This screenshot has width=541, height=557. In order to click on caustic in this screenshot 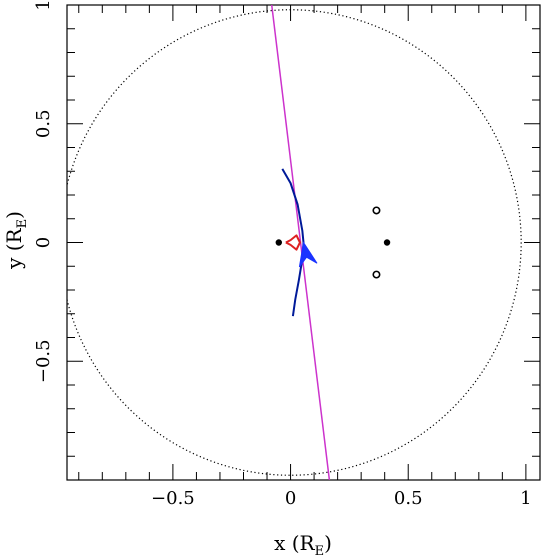, I will do `click(293, 242)`.